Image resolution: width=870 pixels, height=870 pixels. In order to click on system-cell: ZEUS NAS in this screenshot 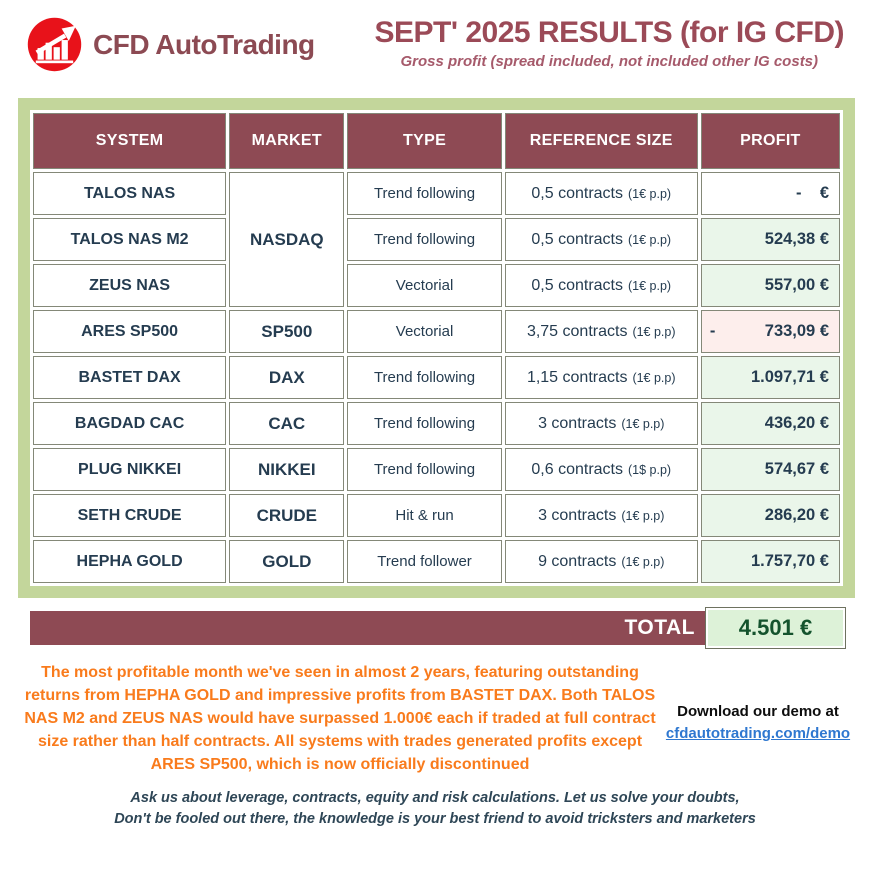, I will do `click(130, 285)`.